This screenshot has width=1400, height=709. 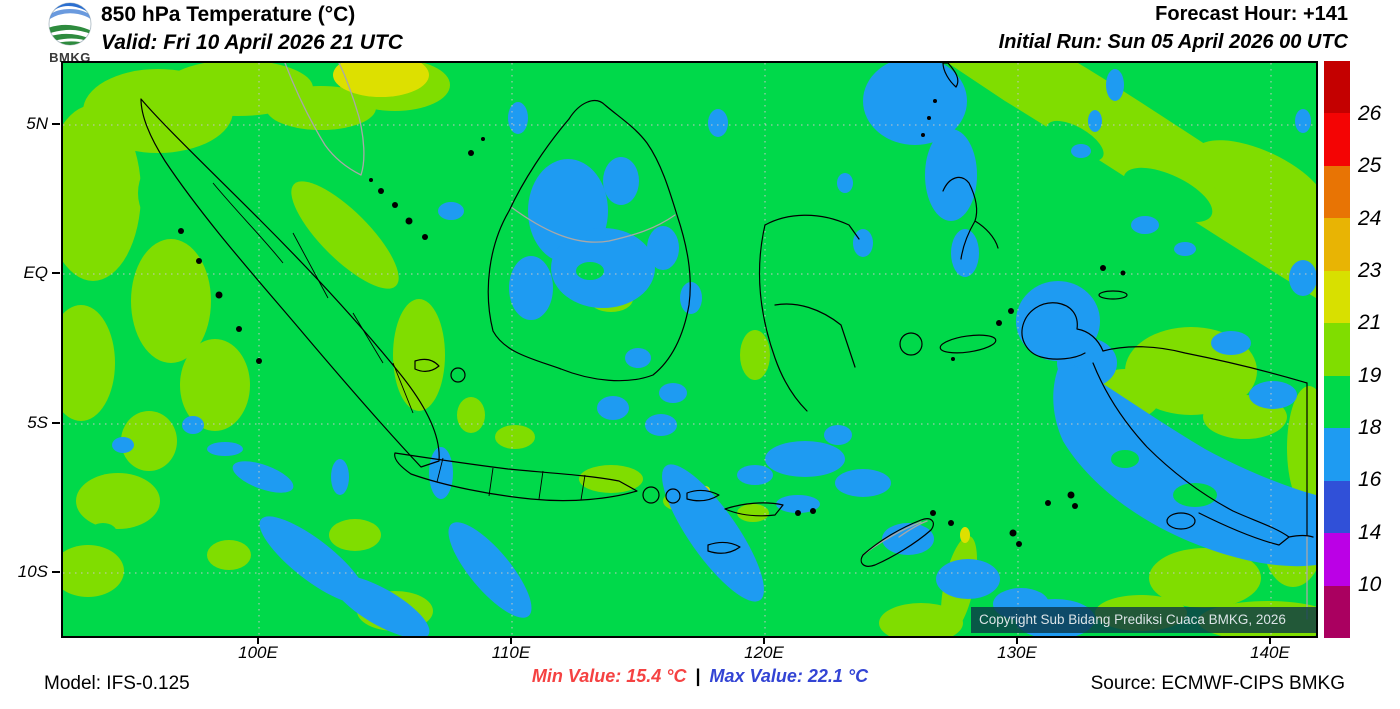 What do you see at coordinates (1251, 14) in the screenshot?
I see `forecast-hour: Forecast Hour: +141` at bounding box center [1251, 14].